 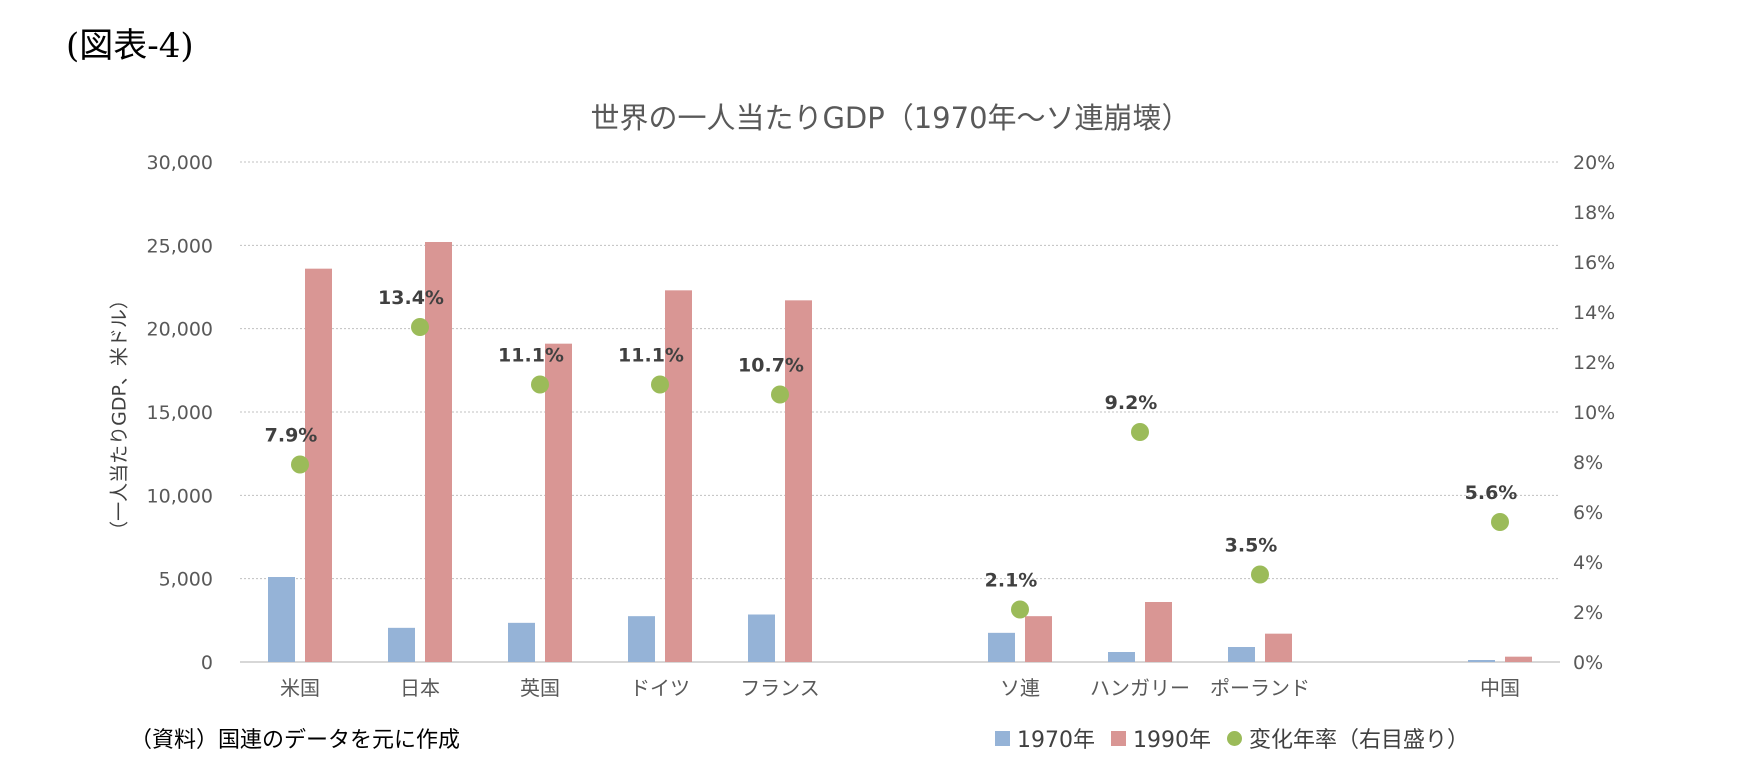 I want to click on y2-tick-label: 6%, so click(x=1588, y=513).